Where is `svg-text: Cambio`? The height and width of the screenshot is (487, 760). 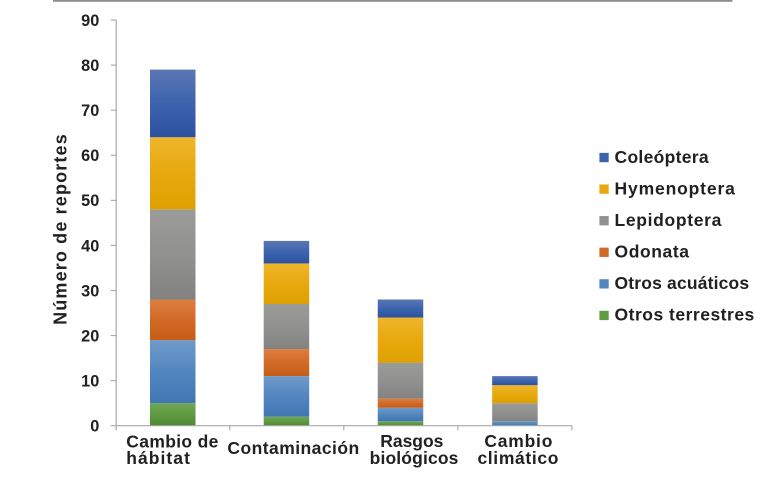
svg-text: Cambio is located at coordinates (518, 441).